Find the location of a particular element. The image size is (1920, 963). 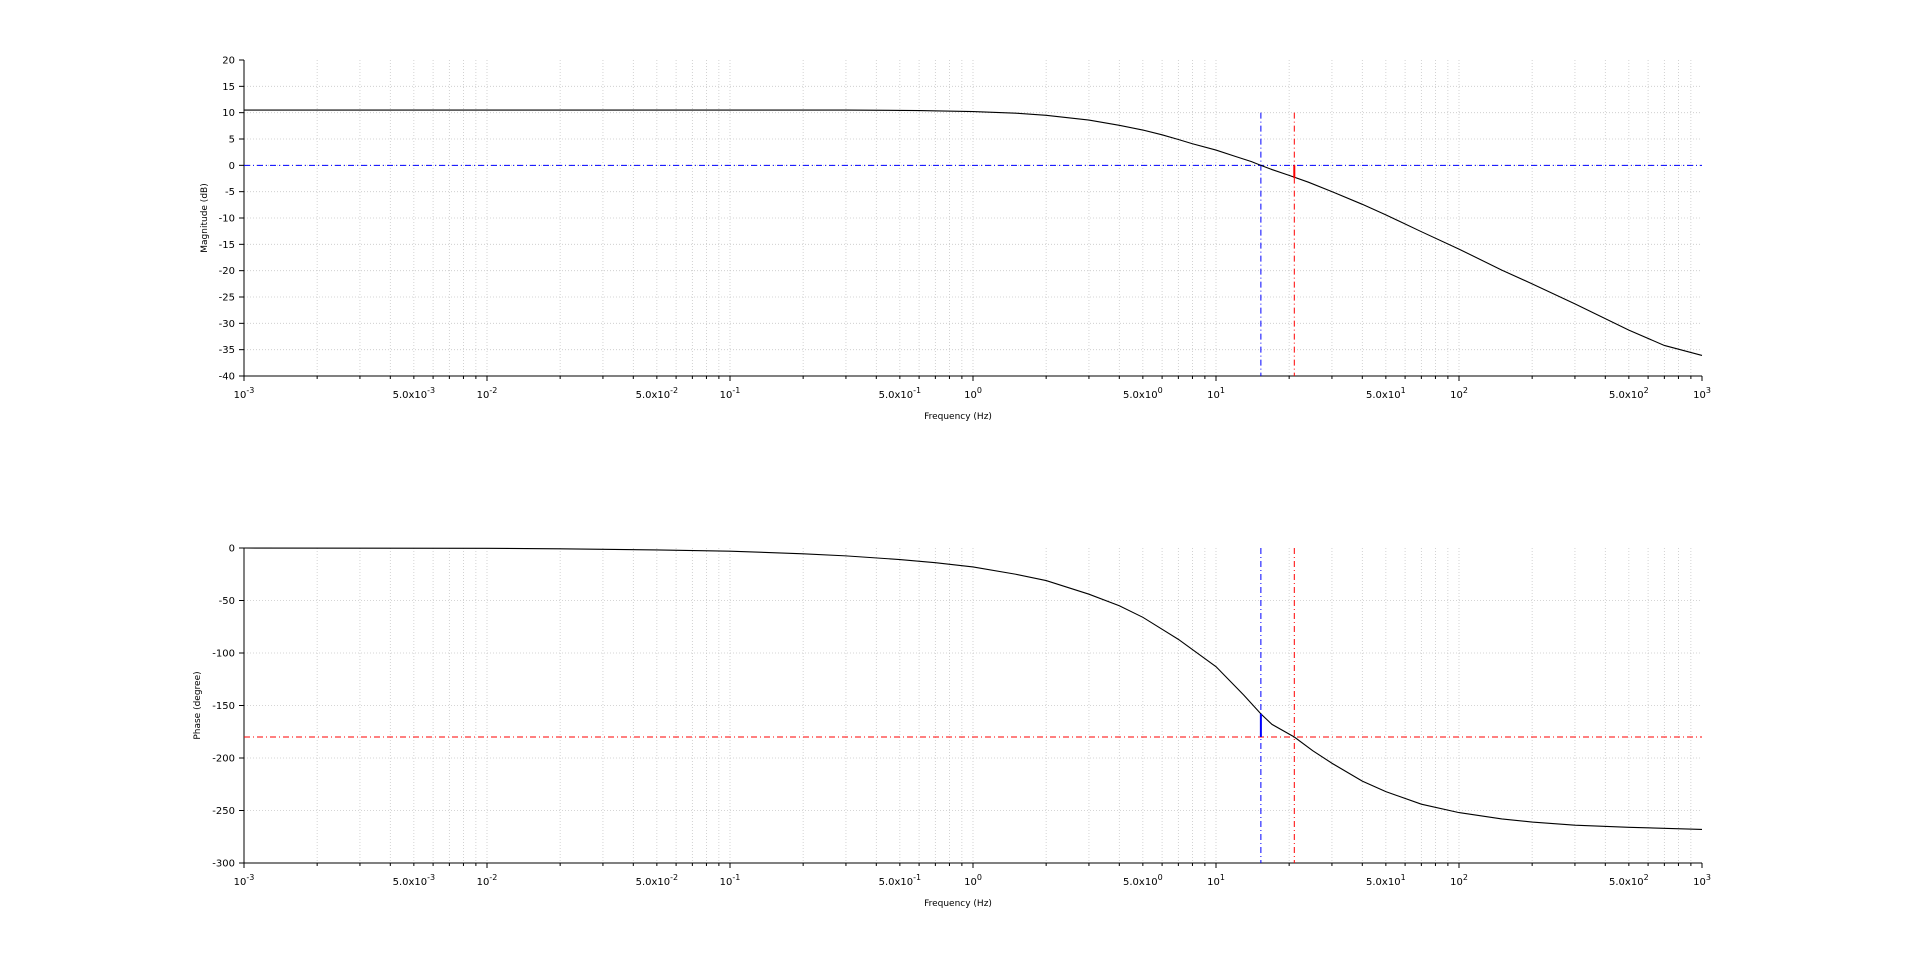

y-tick-label: -100 is located at coordinates (223, 654).